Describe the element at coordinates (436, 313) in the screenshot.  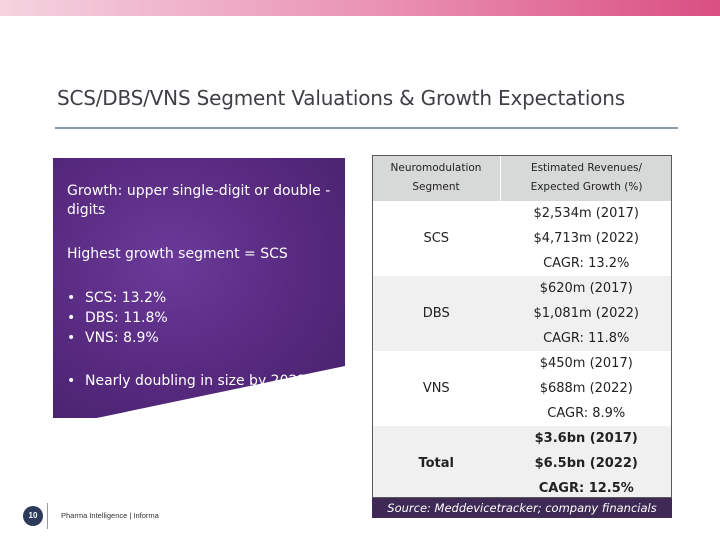
I see `segment-cell: DBS` at that location.